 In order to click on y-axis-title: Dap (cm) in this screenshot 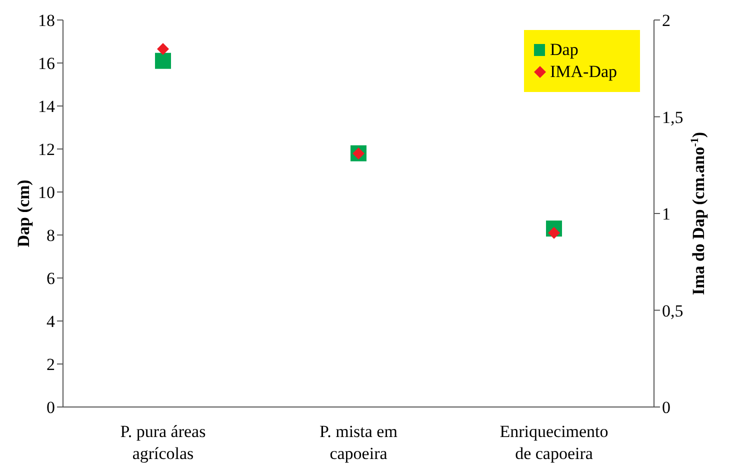, I will do `click(23, 214)`.